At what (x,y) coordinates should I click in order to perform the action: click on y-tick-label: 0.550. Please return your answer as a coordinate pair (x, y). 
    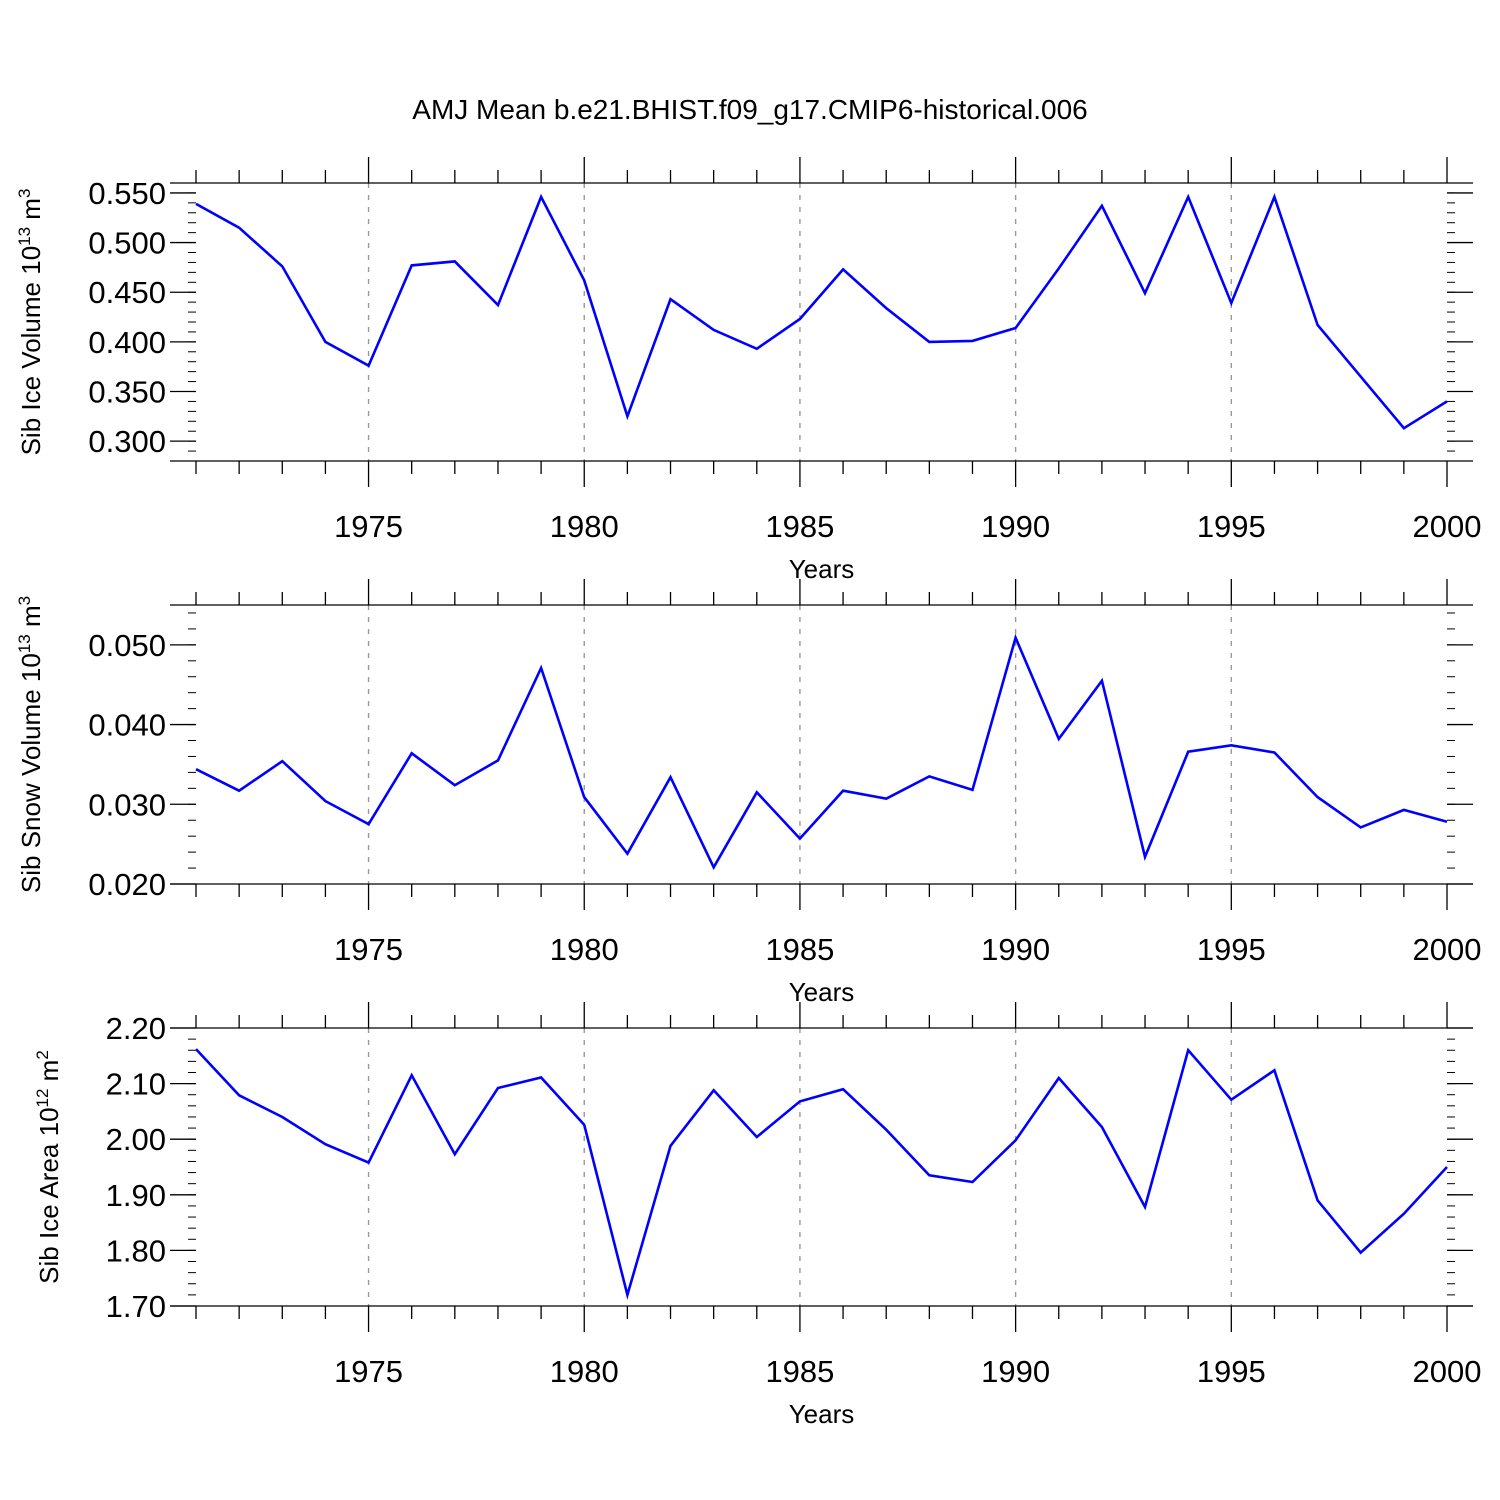
    Looking at the image, I should click on (127, 193).